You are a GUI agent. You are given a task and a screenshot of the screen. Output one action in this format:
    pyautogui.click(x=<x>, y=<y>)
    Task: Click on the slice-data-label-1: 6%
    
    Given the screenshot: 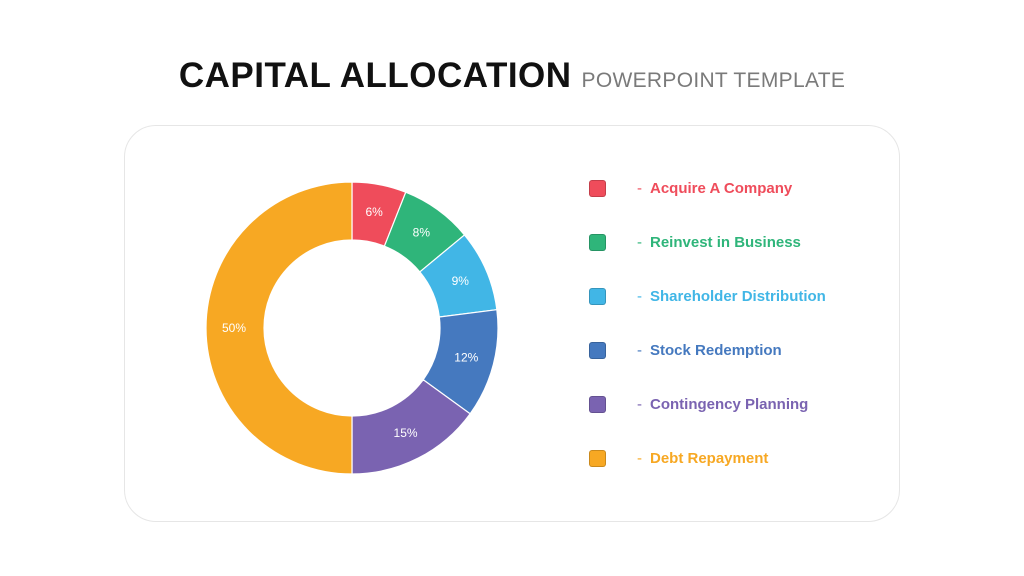 What is the action you would take?
    pyautogui.click(x=374, y=212)
    